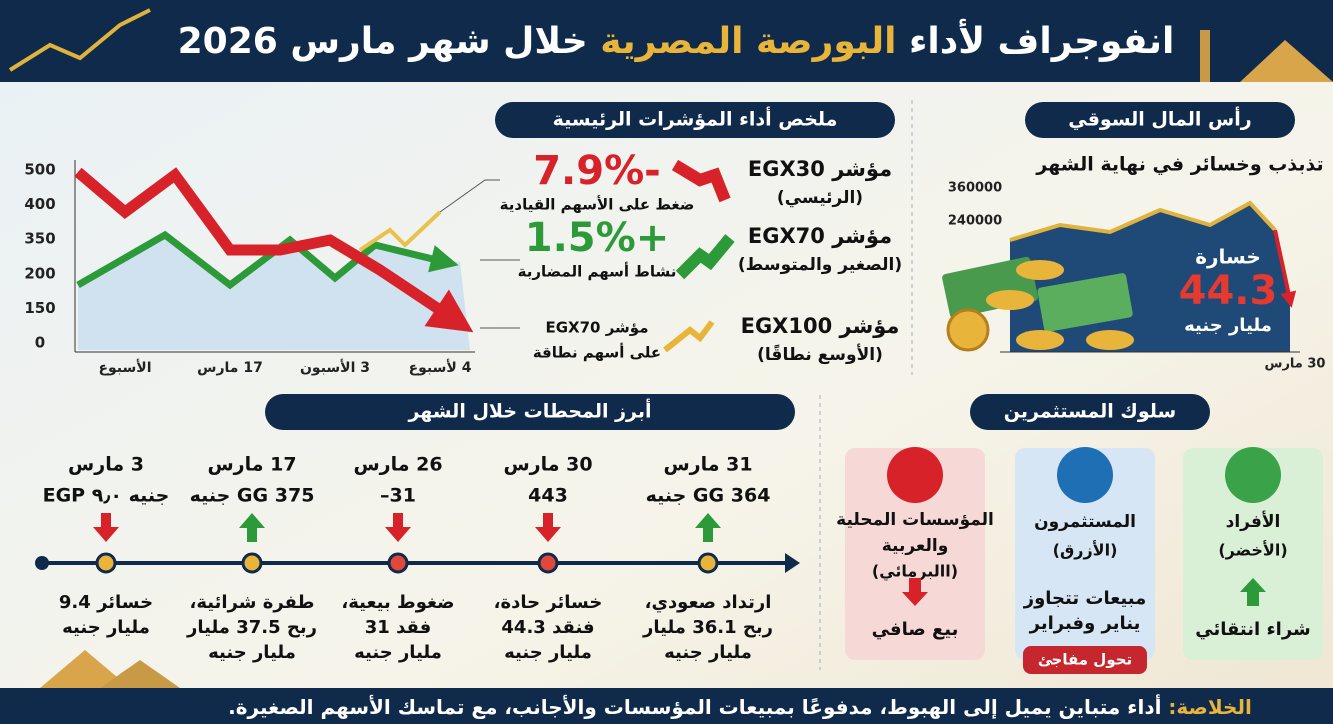 This screenshot has height=724, width=1333. I want to click on event-date: 31 مارس, so click(707, 465).